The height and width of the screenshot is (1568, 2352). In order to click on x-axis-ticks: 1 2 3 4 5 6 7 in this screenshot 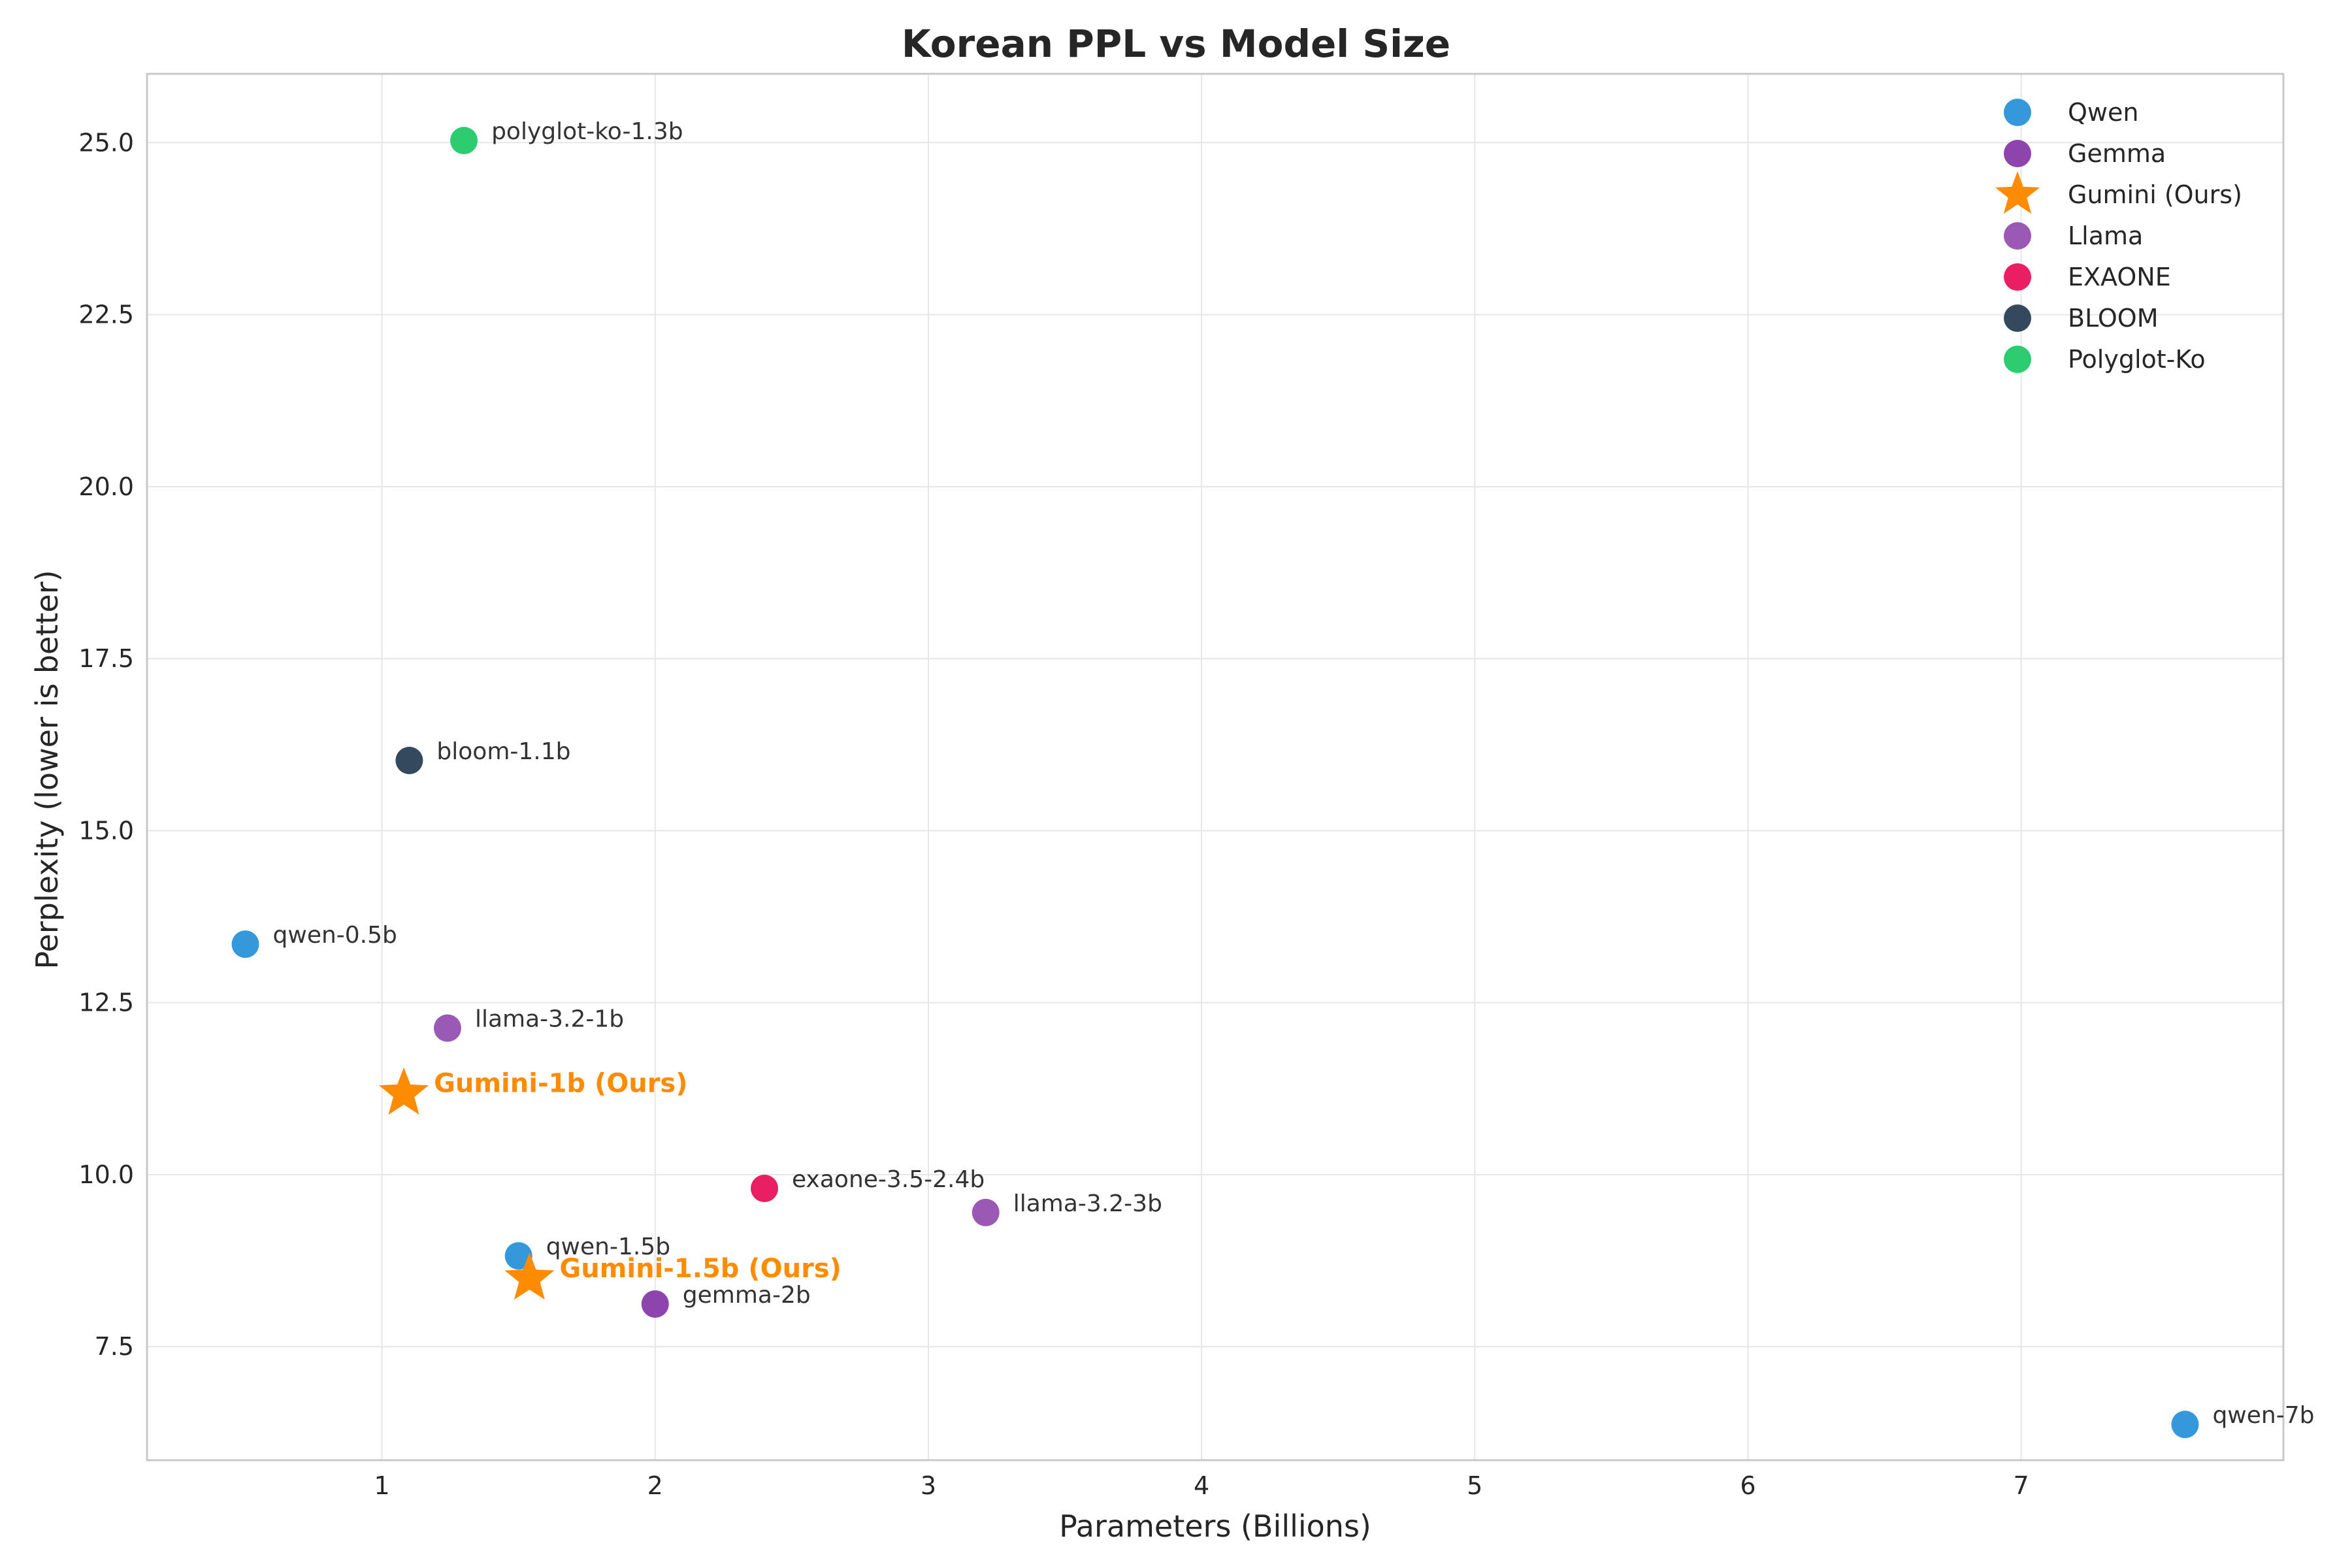, I will do `click(1201, 1485)`.